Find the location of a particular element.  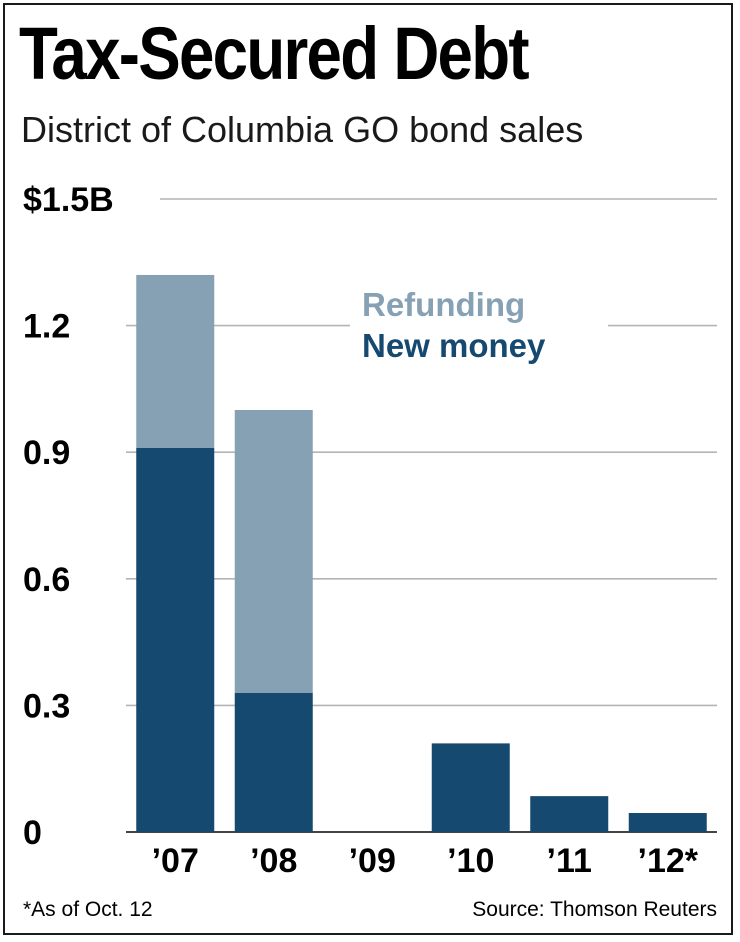

y-tick-label: 0.3 is located at coordinates (46, 706).